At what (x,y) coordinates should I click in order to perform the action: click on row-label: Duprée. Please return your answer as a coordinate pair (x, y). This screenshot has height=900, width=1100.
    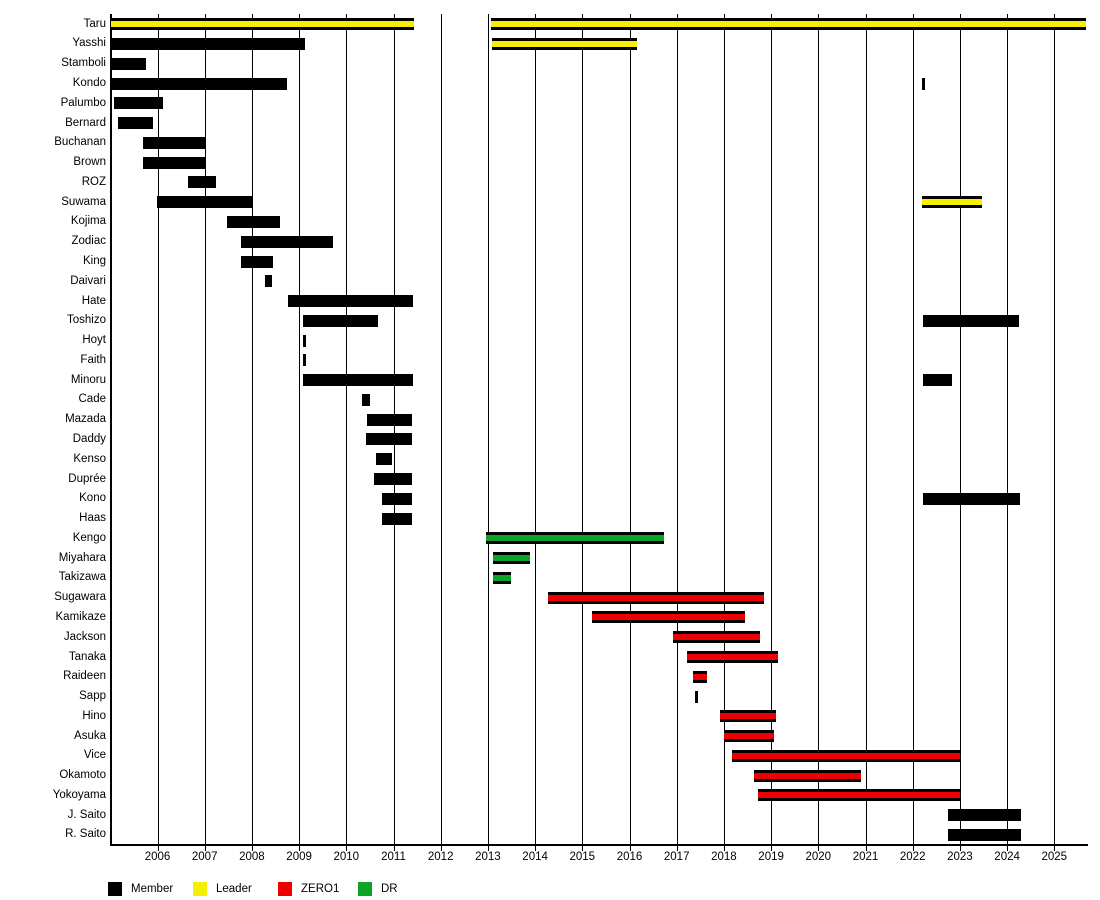
    Looking at the image, I should click on (87, 478).